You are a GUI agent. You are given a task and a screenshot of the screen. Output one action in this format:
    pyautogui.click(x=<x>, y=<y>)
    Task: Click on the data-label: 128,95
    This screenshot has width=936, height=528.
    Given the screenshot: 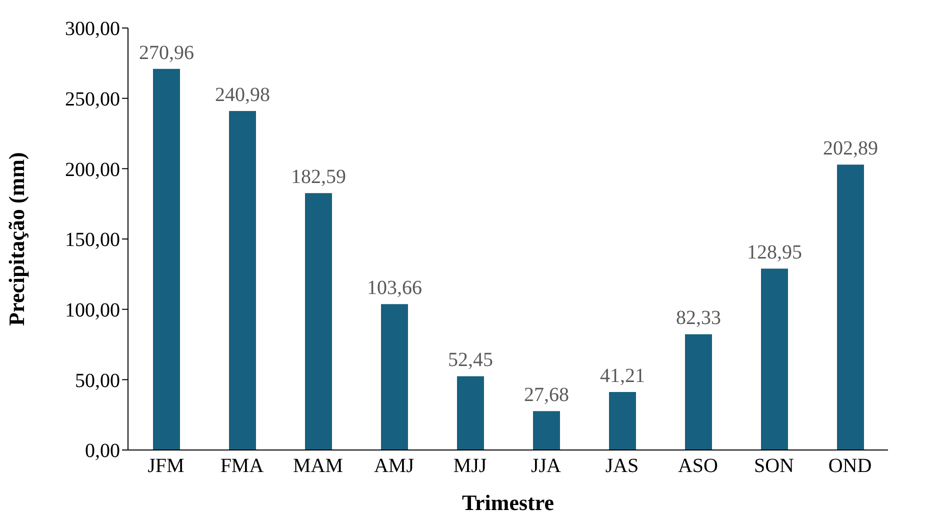 What is the action you would take?
    pyautogui.click(x=774, y=253)
    